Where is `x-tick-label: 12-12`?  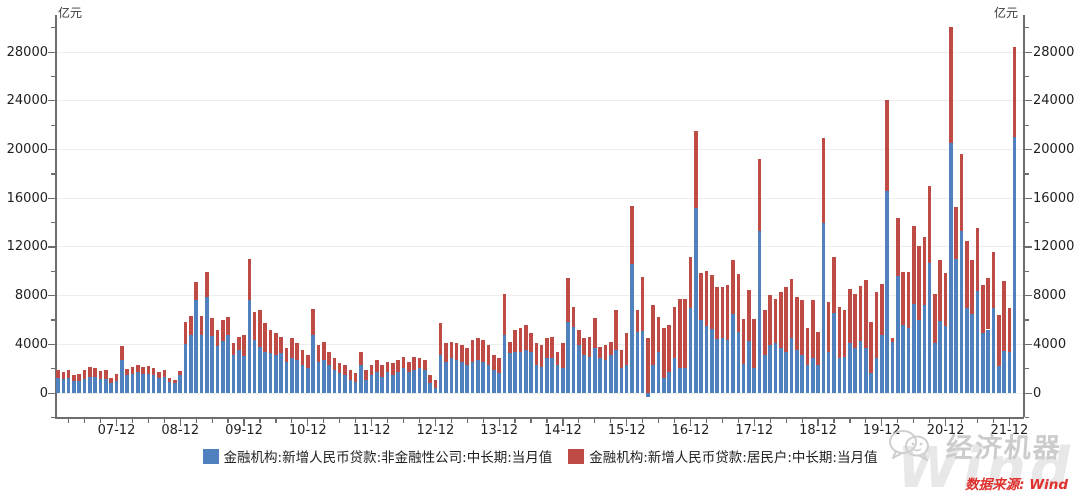 x-tick-label: 12-12 is located at coordinates (435, 430).